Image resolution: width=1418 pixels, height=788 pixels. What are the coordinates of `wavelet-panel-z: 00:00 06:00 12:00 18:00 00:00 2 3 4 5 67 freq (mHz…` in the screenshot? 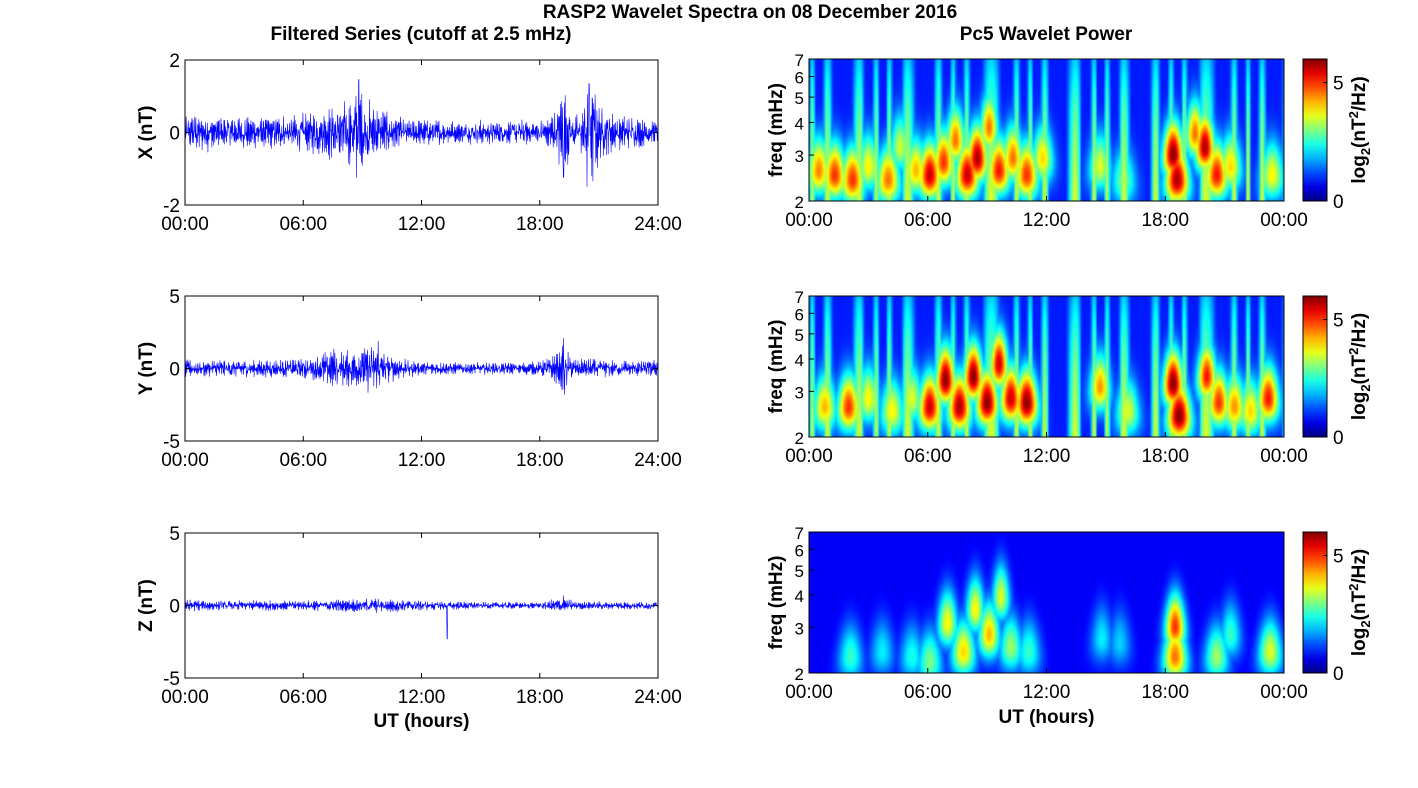 It's located at (1069, 626).